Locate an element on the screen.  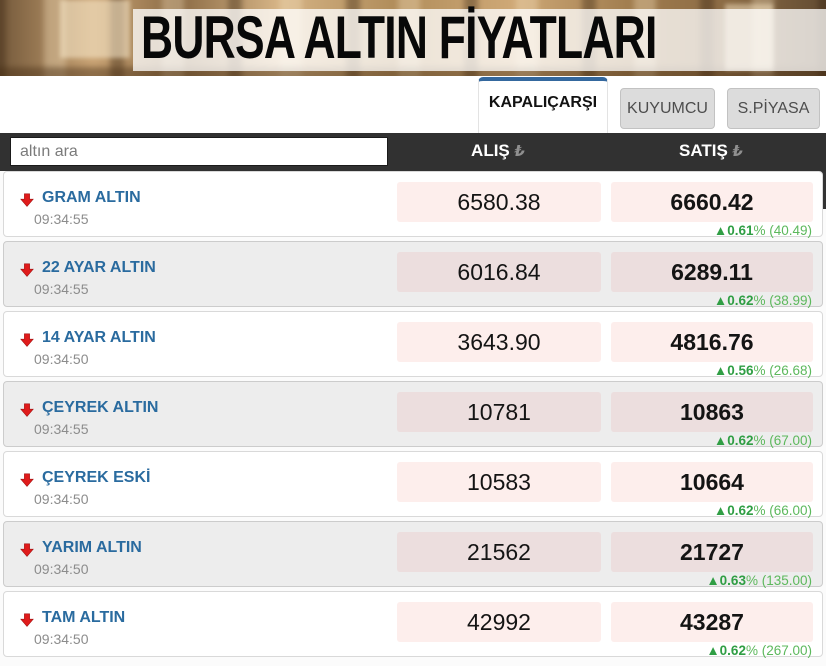
buy-price: 10781 is located at coordinates (499, 412).